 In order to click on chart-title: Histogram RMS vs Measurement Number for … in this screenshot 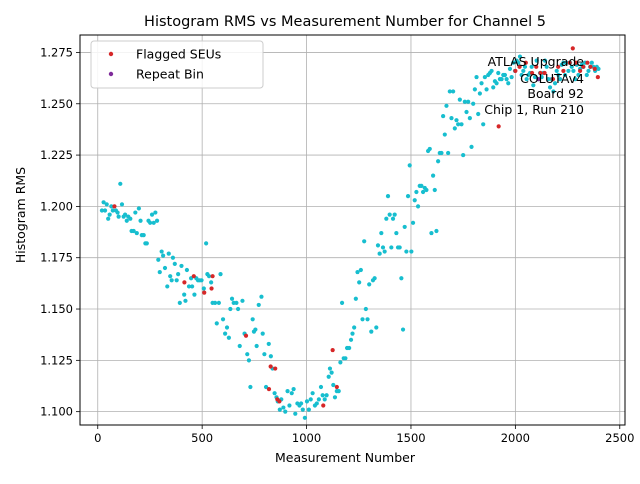, I will do `click(345, 22)`.